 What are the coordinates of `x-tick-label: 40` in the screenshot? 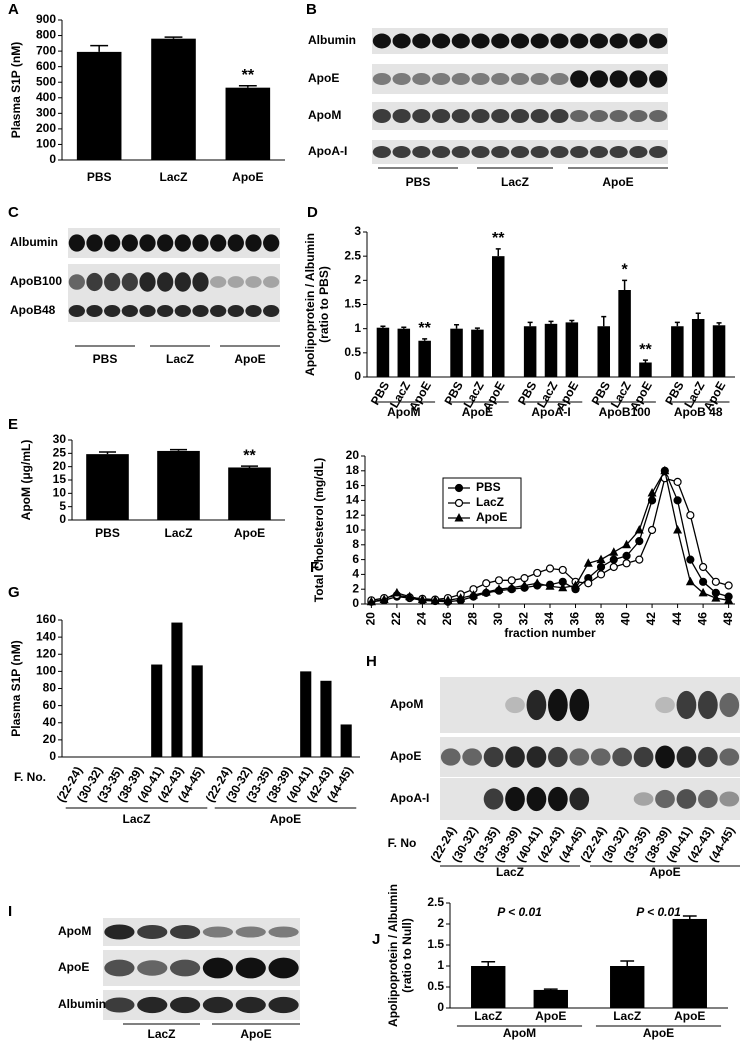 It's located at (626, 619).